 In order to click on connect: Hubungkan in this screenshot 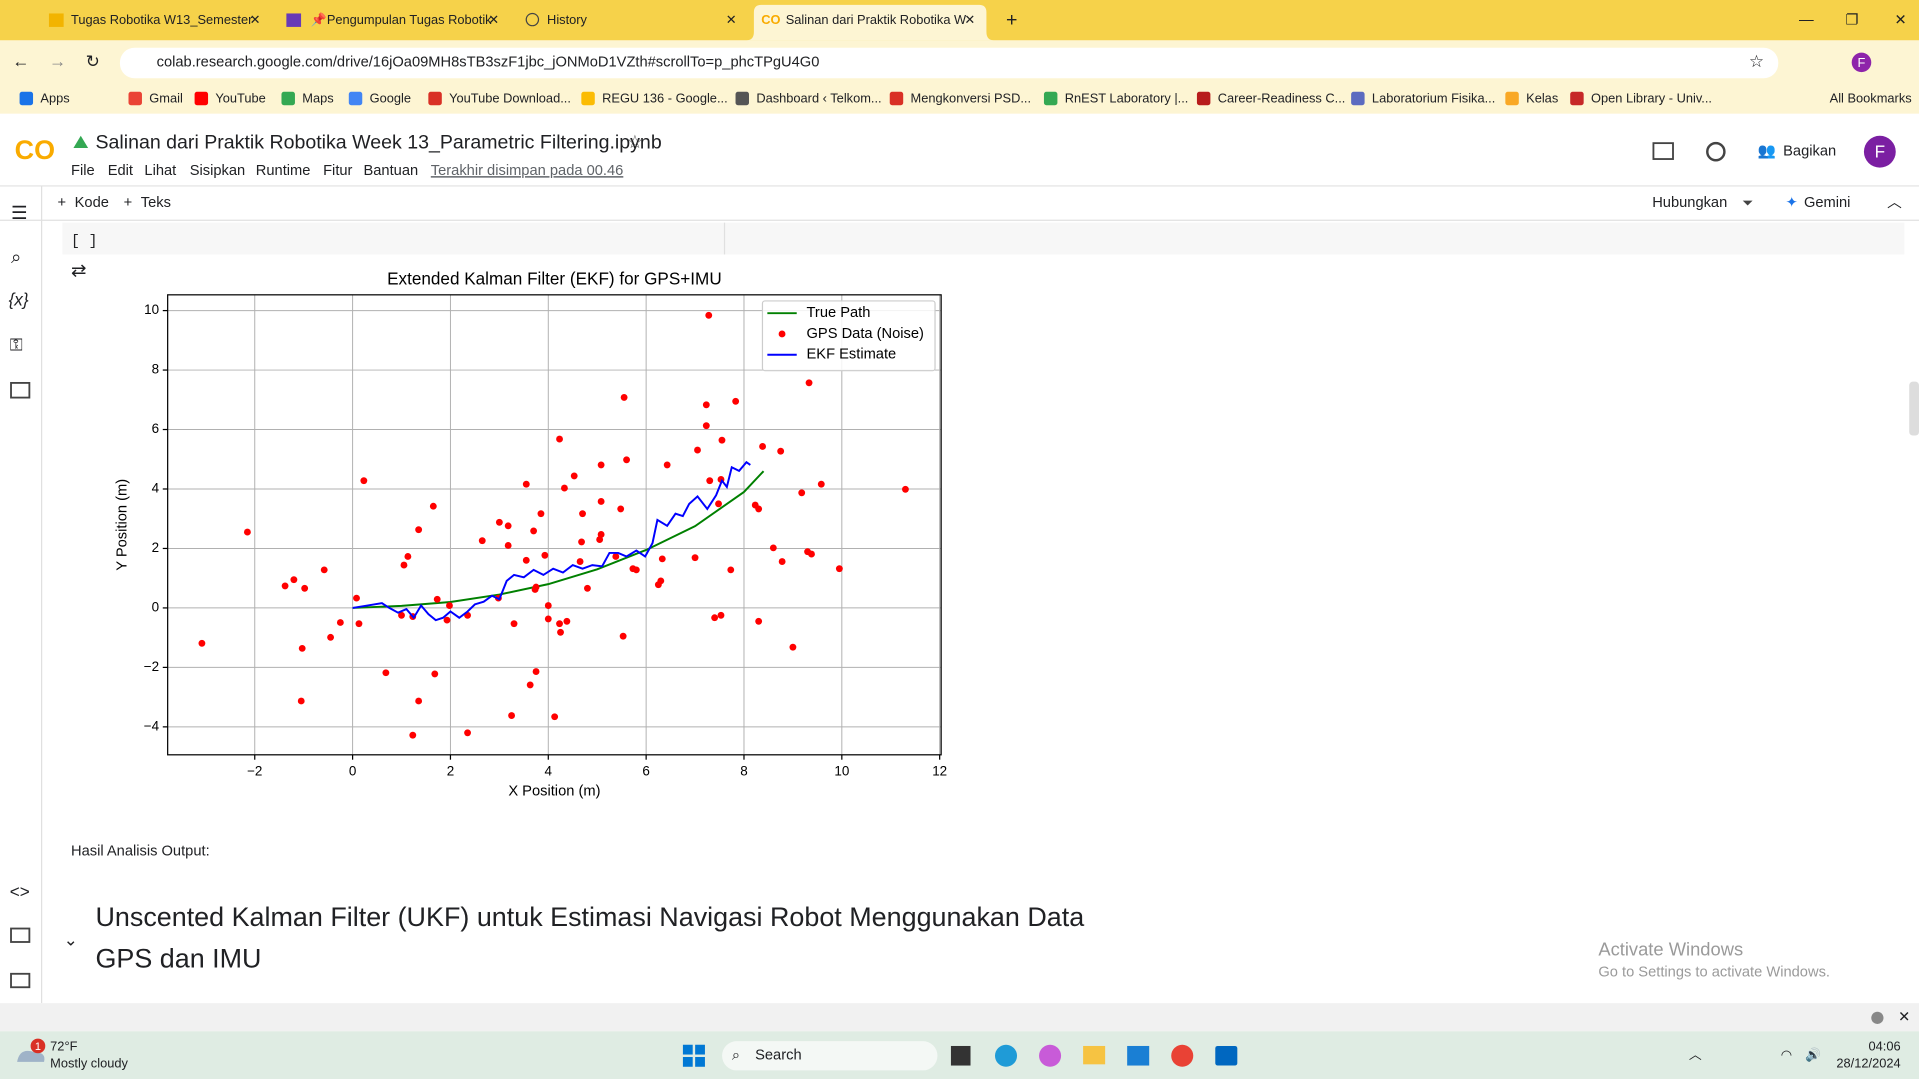, I will do `click(1689, 203)`.